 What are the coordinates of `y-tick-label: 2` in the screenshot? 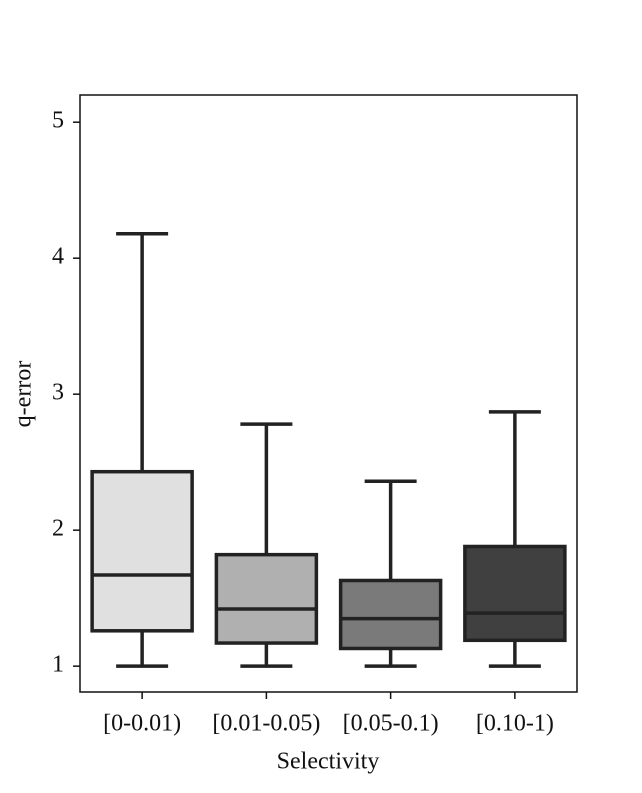 It's located at (58, 529).